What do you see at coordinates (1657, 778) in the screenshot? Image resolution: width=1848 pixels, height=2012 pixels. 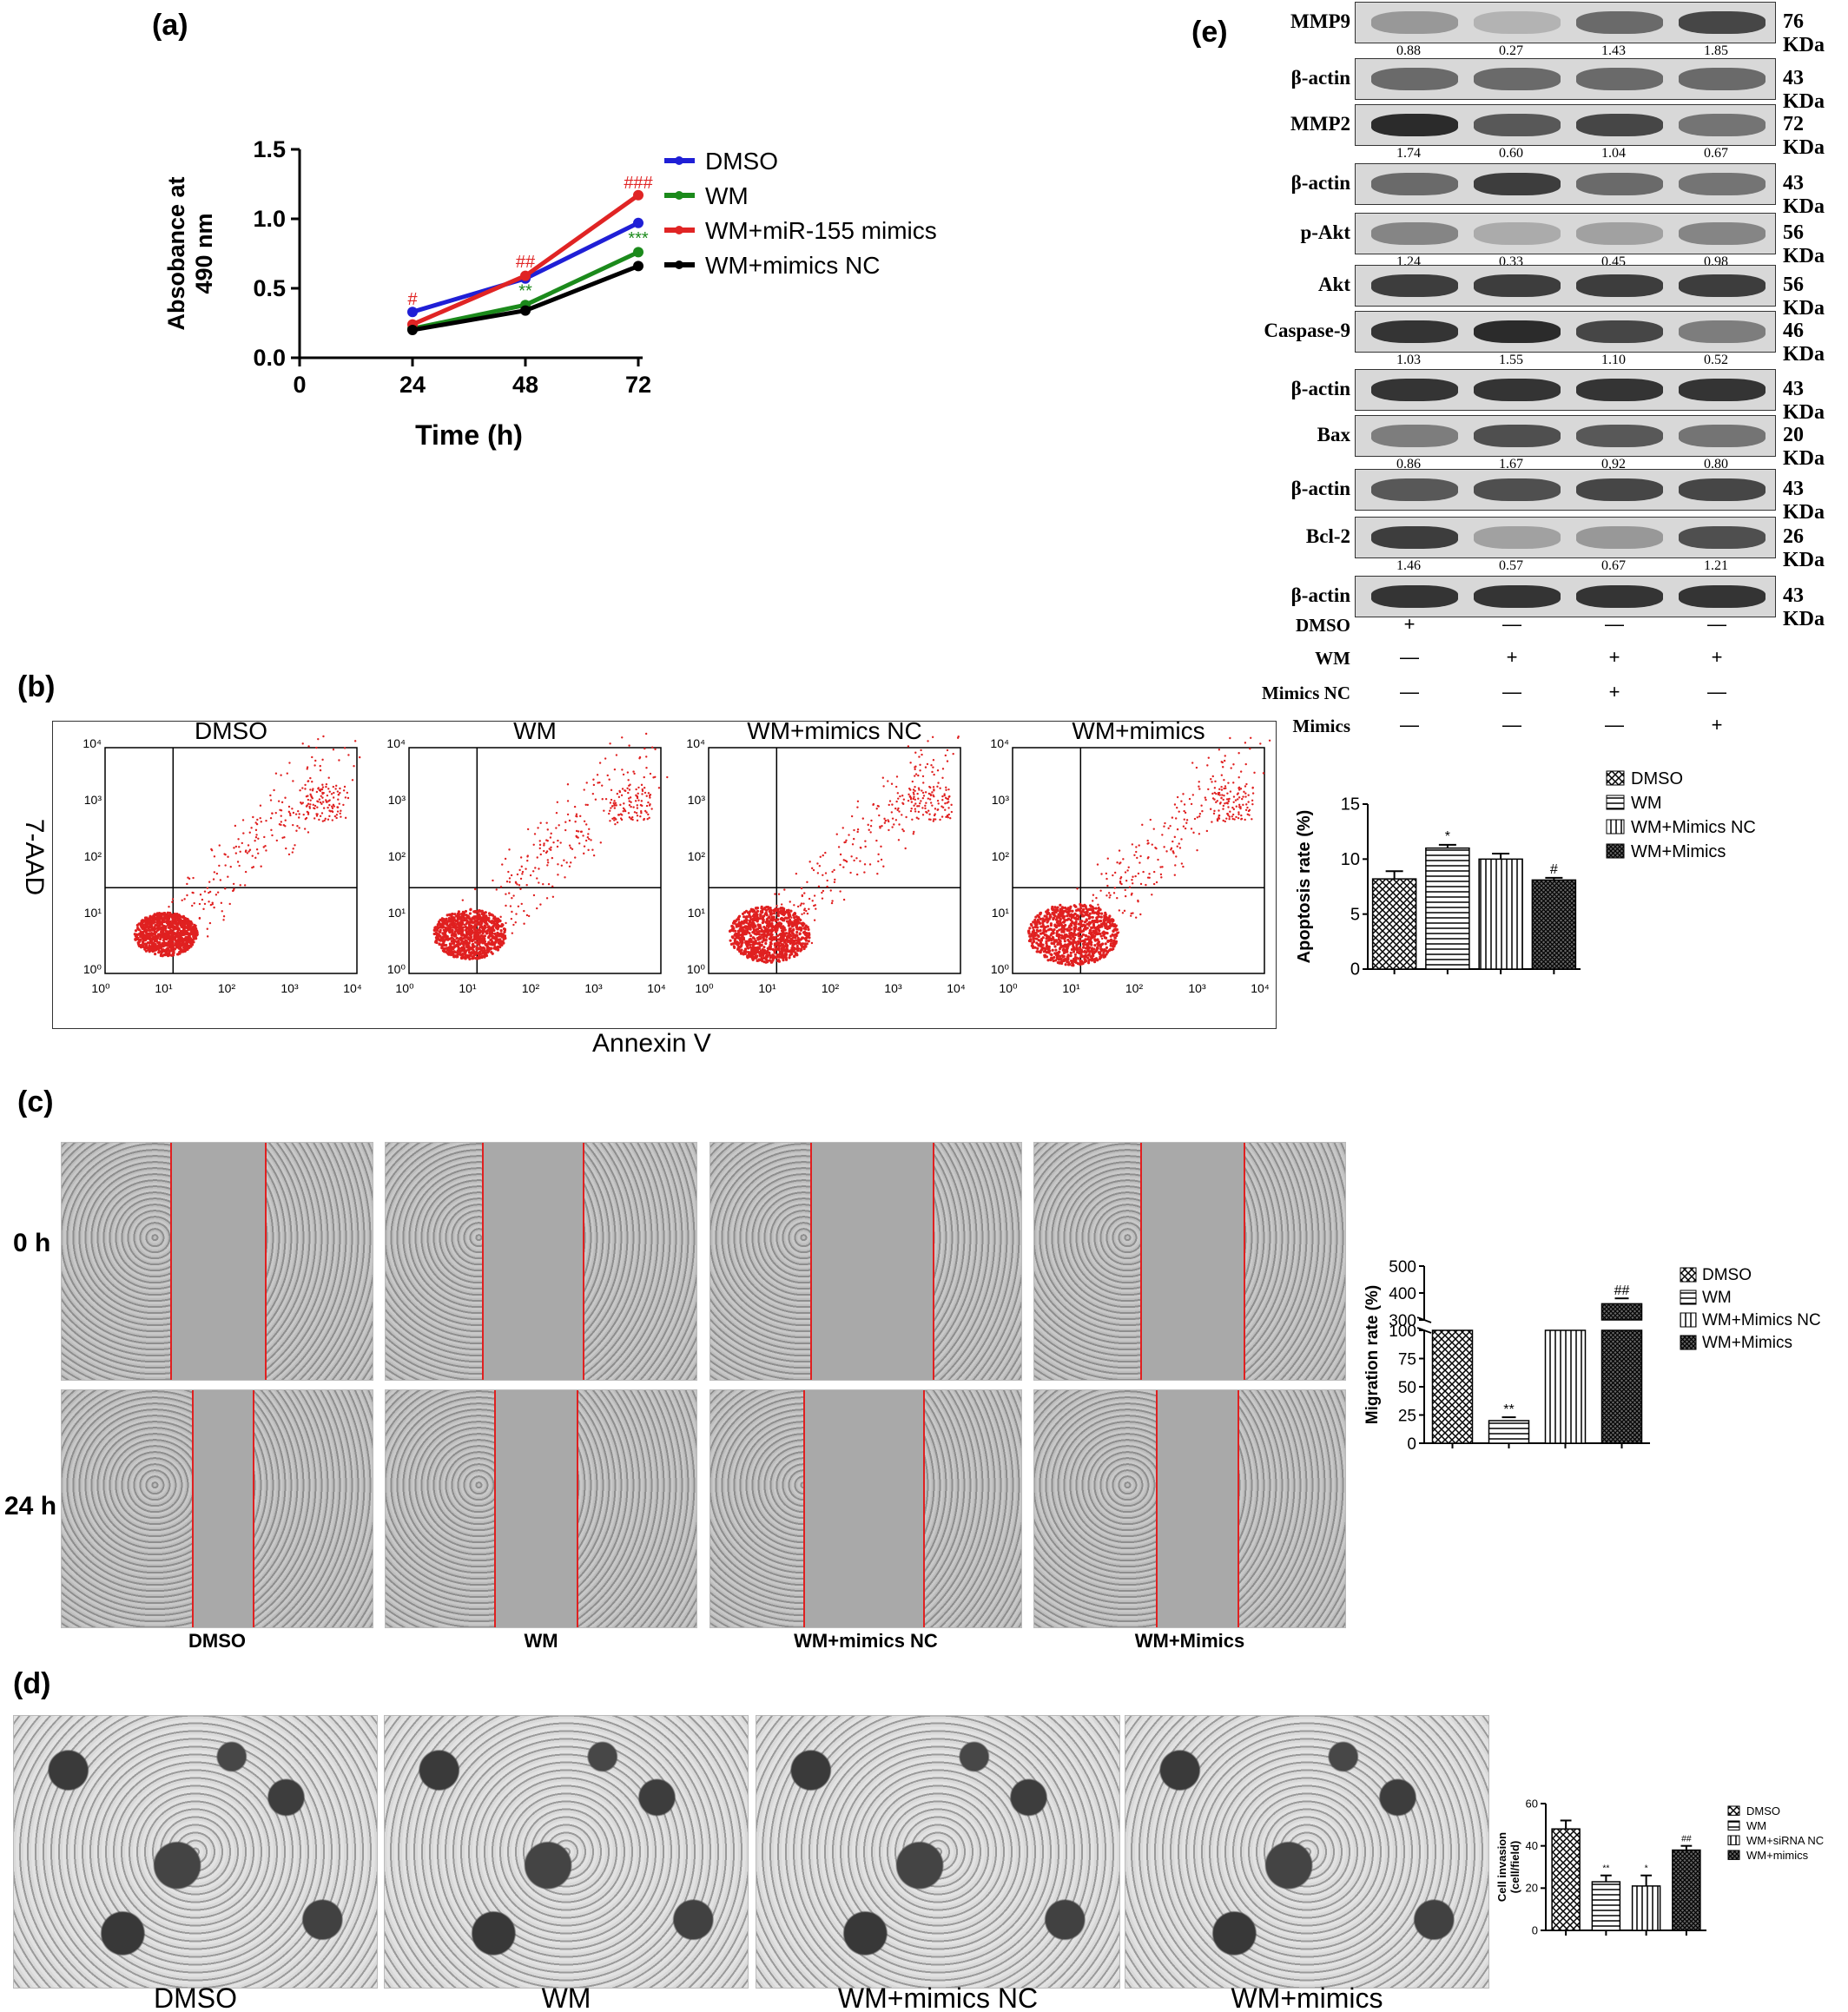 I see `legend-label: DMSO` at bounding box center [1657, 778].